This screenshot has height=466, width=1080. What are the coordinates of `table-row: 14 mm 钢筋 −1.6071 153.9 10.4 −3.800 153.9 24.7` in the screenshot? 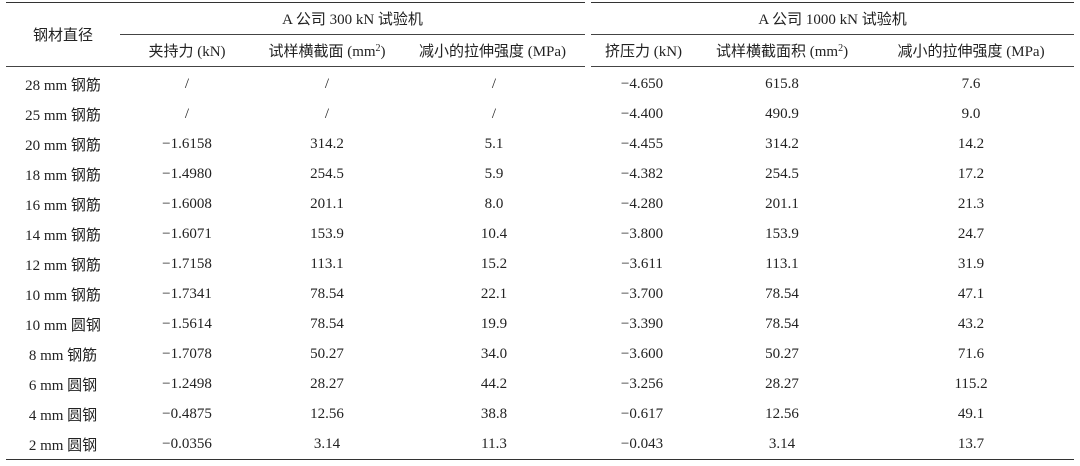 It's located at (540, 234).